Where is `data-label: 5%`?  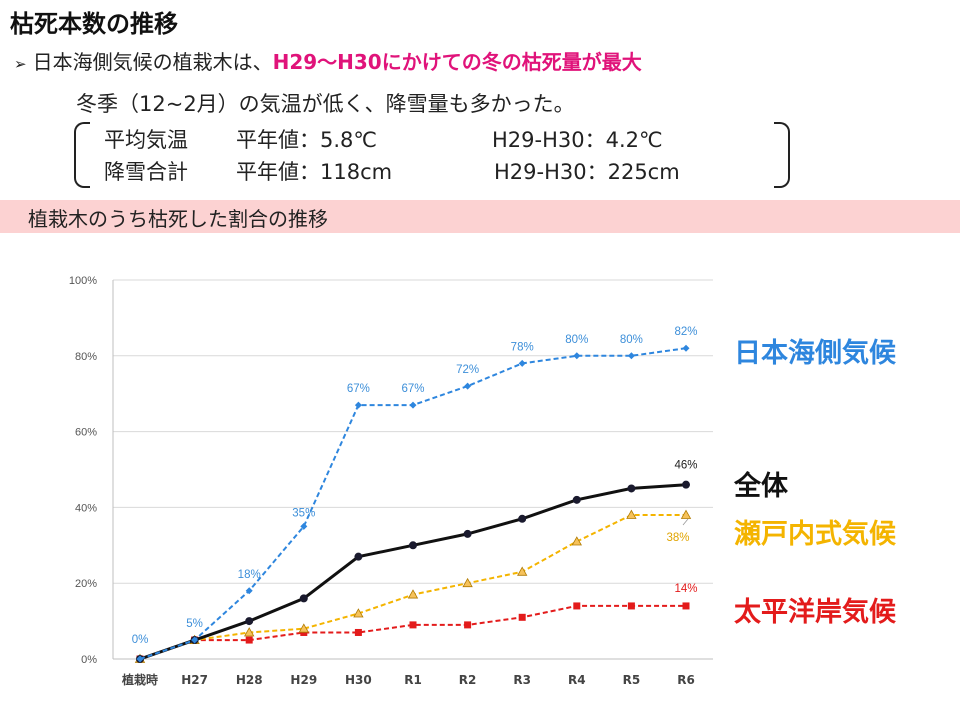
data-label: 5% is located at coordinates (194, 624).